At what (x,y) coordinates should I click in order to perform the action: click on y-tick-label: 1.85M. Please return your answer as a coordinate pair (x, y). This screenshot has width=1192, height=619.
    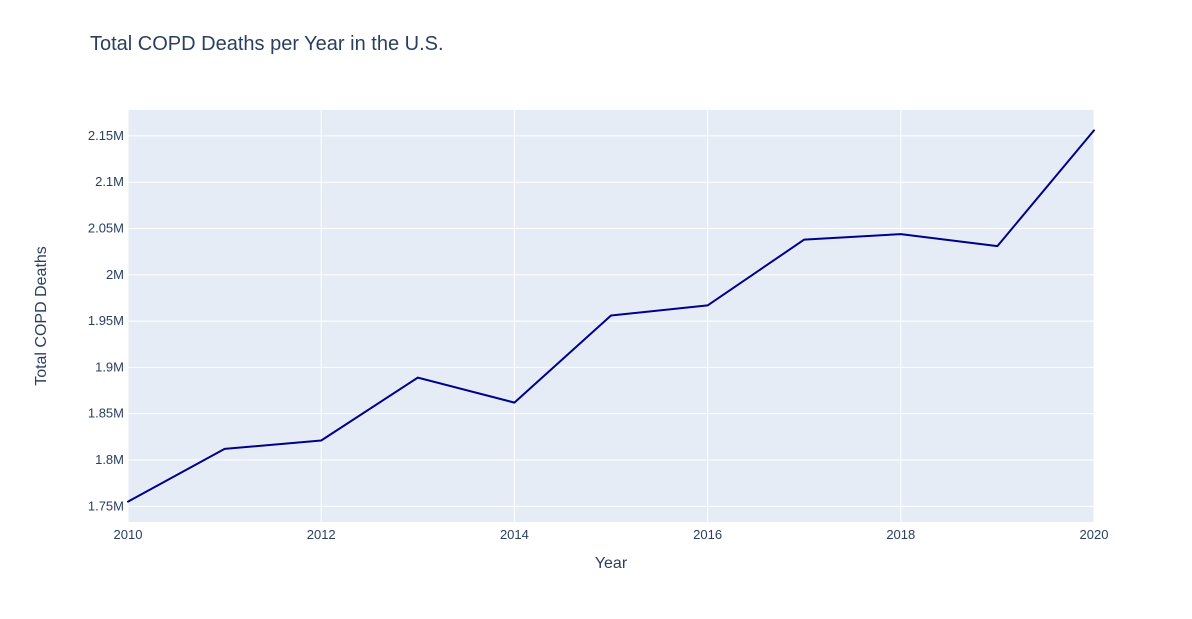
    Looking at the image, I should click on (106, 413).